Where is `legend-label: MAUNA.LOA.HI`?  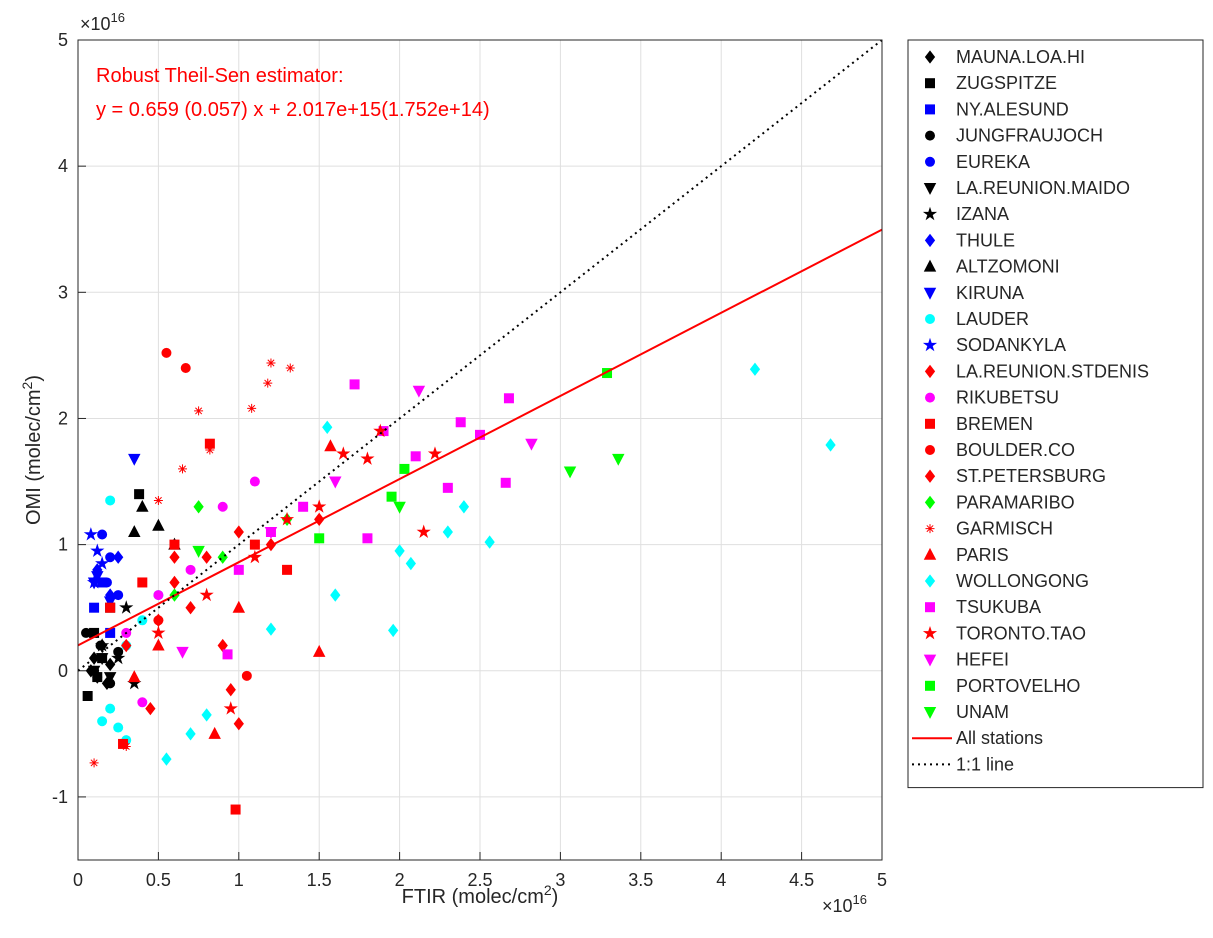 legend-label: MAUNA.LOA.HI is located at coordinates (1020, 57).